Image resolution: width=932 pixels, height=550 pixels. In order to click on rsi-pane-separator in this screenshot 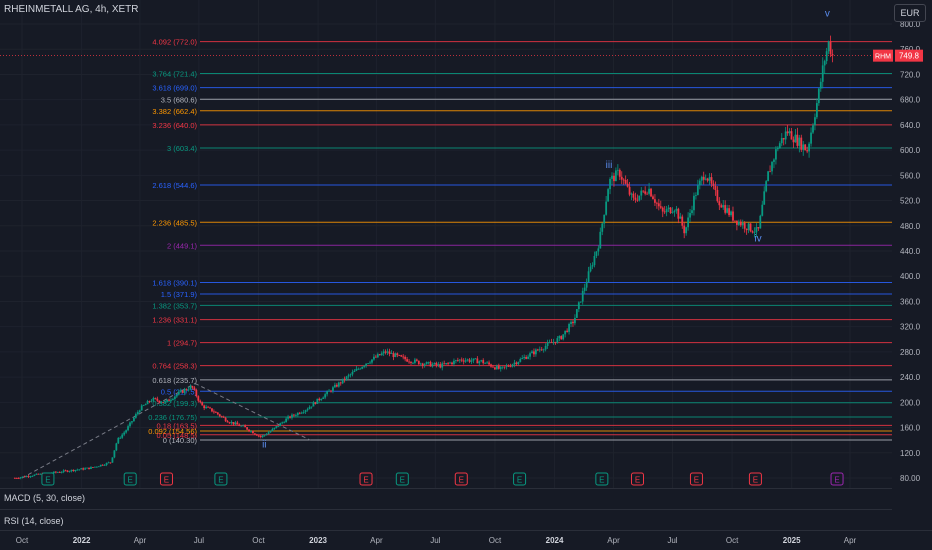, I will do `click(446, 509)`.